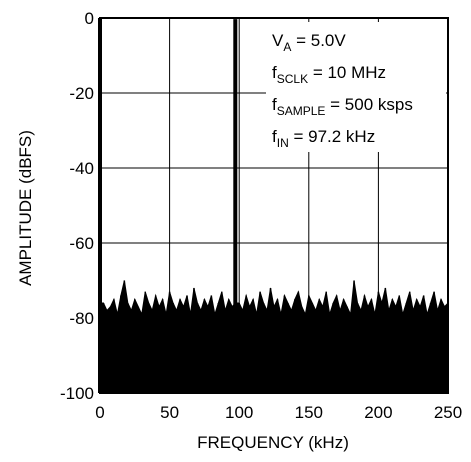  What do you see at coordinates (77, 206) in the screenshot?
I see `y-tick-labels: 0 -20 -40 -60 -80 -100` at bounding box center [77, 206].